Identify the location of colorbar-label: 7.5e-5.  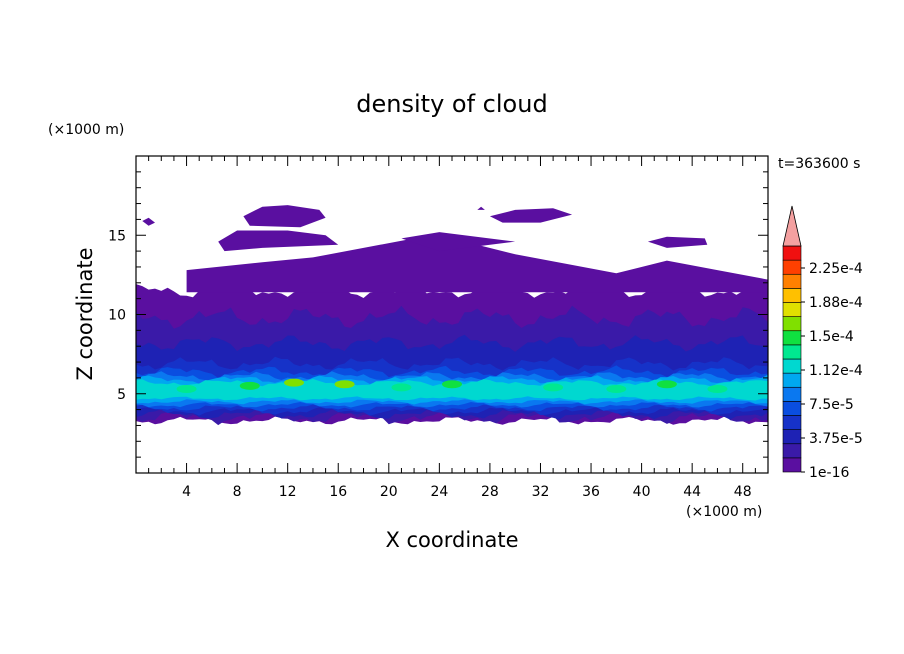
(831, 405).